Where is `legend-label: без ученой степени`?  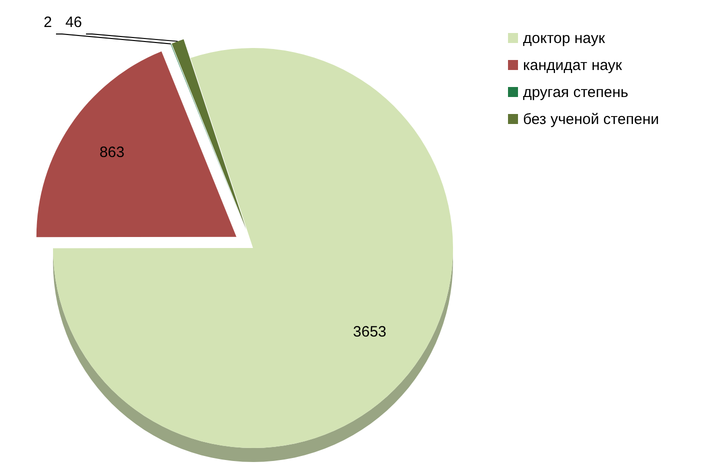 legend-label: без ученой степени is located at coordinates (591, 119).